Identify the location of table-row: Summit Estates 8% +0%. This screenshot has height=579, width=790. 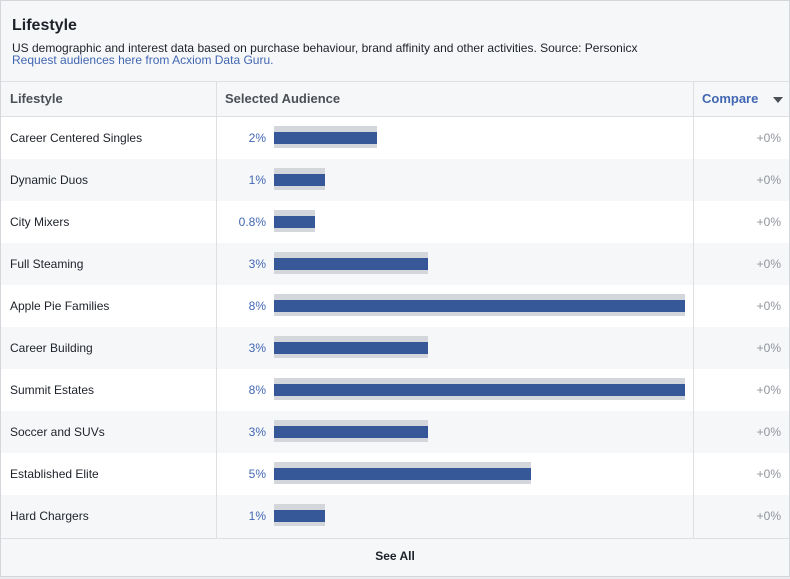
(395, 390).